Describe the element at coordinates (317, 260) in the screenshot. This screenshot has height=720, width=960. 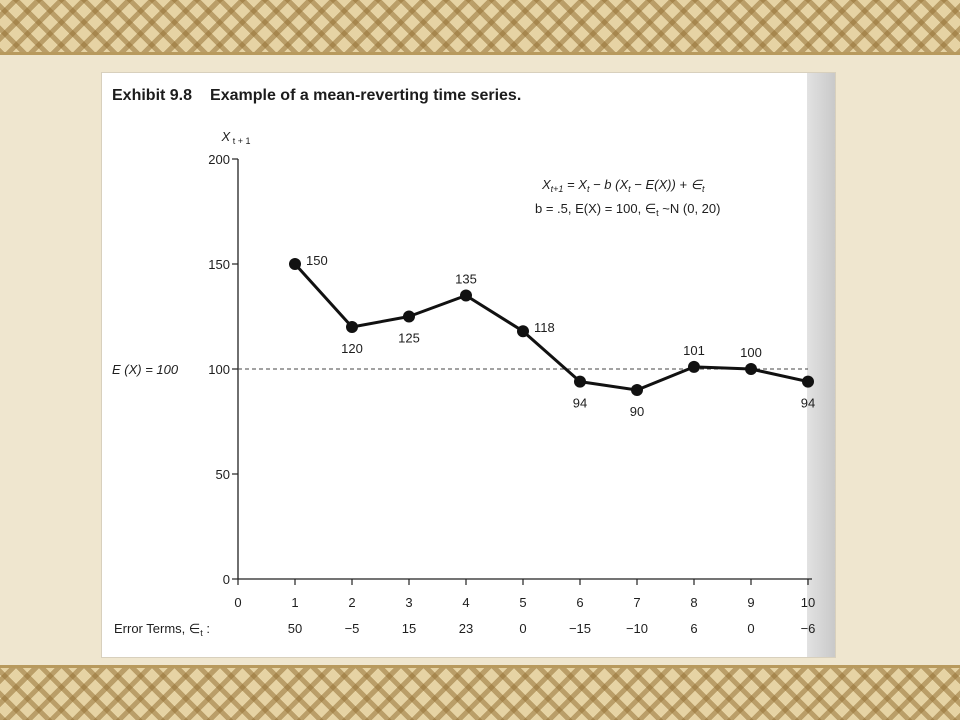
I see `data-label: 150` at that location.